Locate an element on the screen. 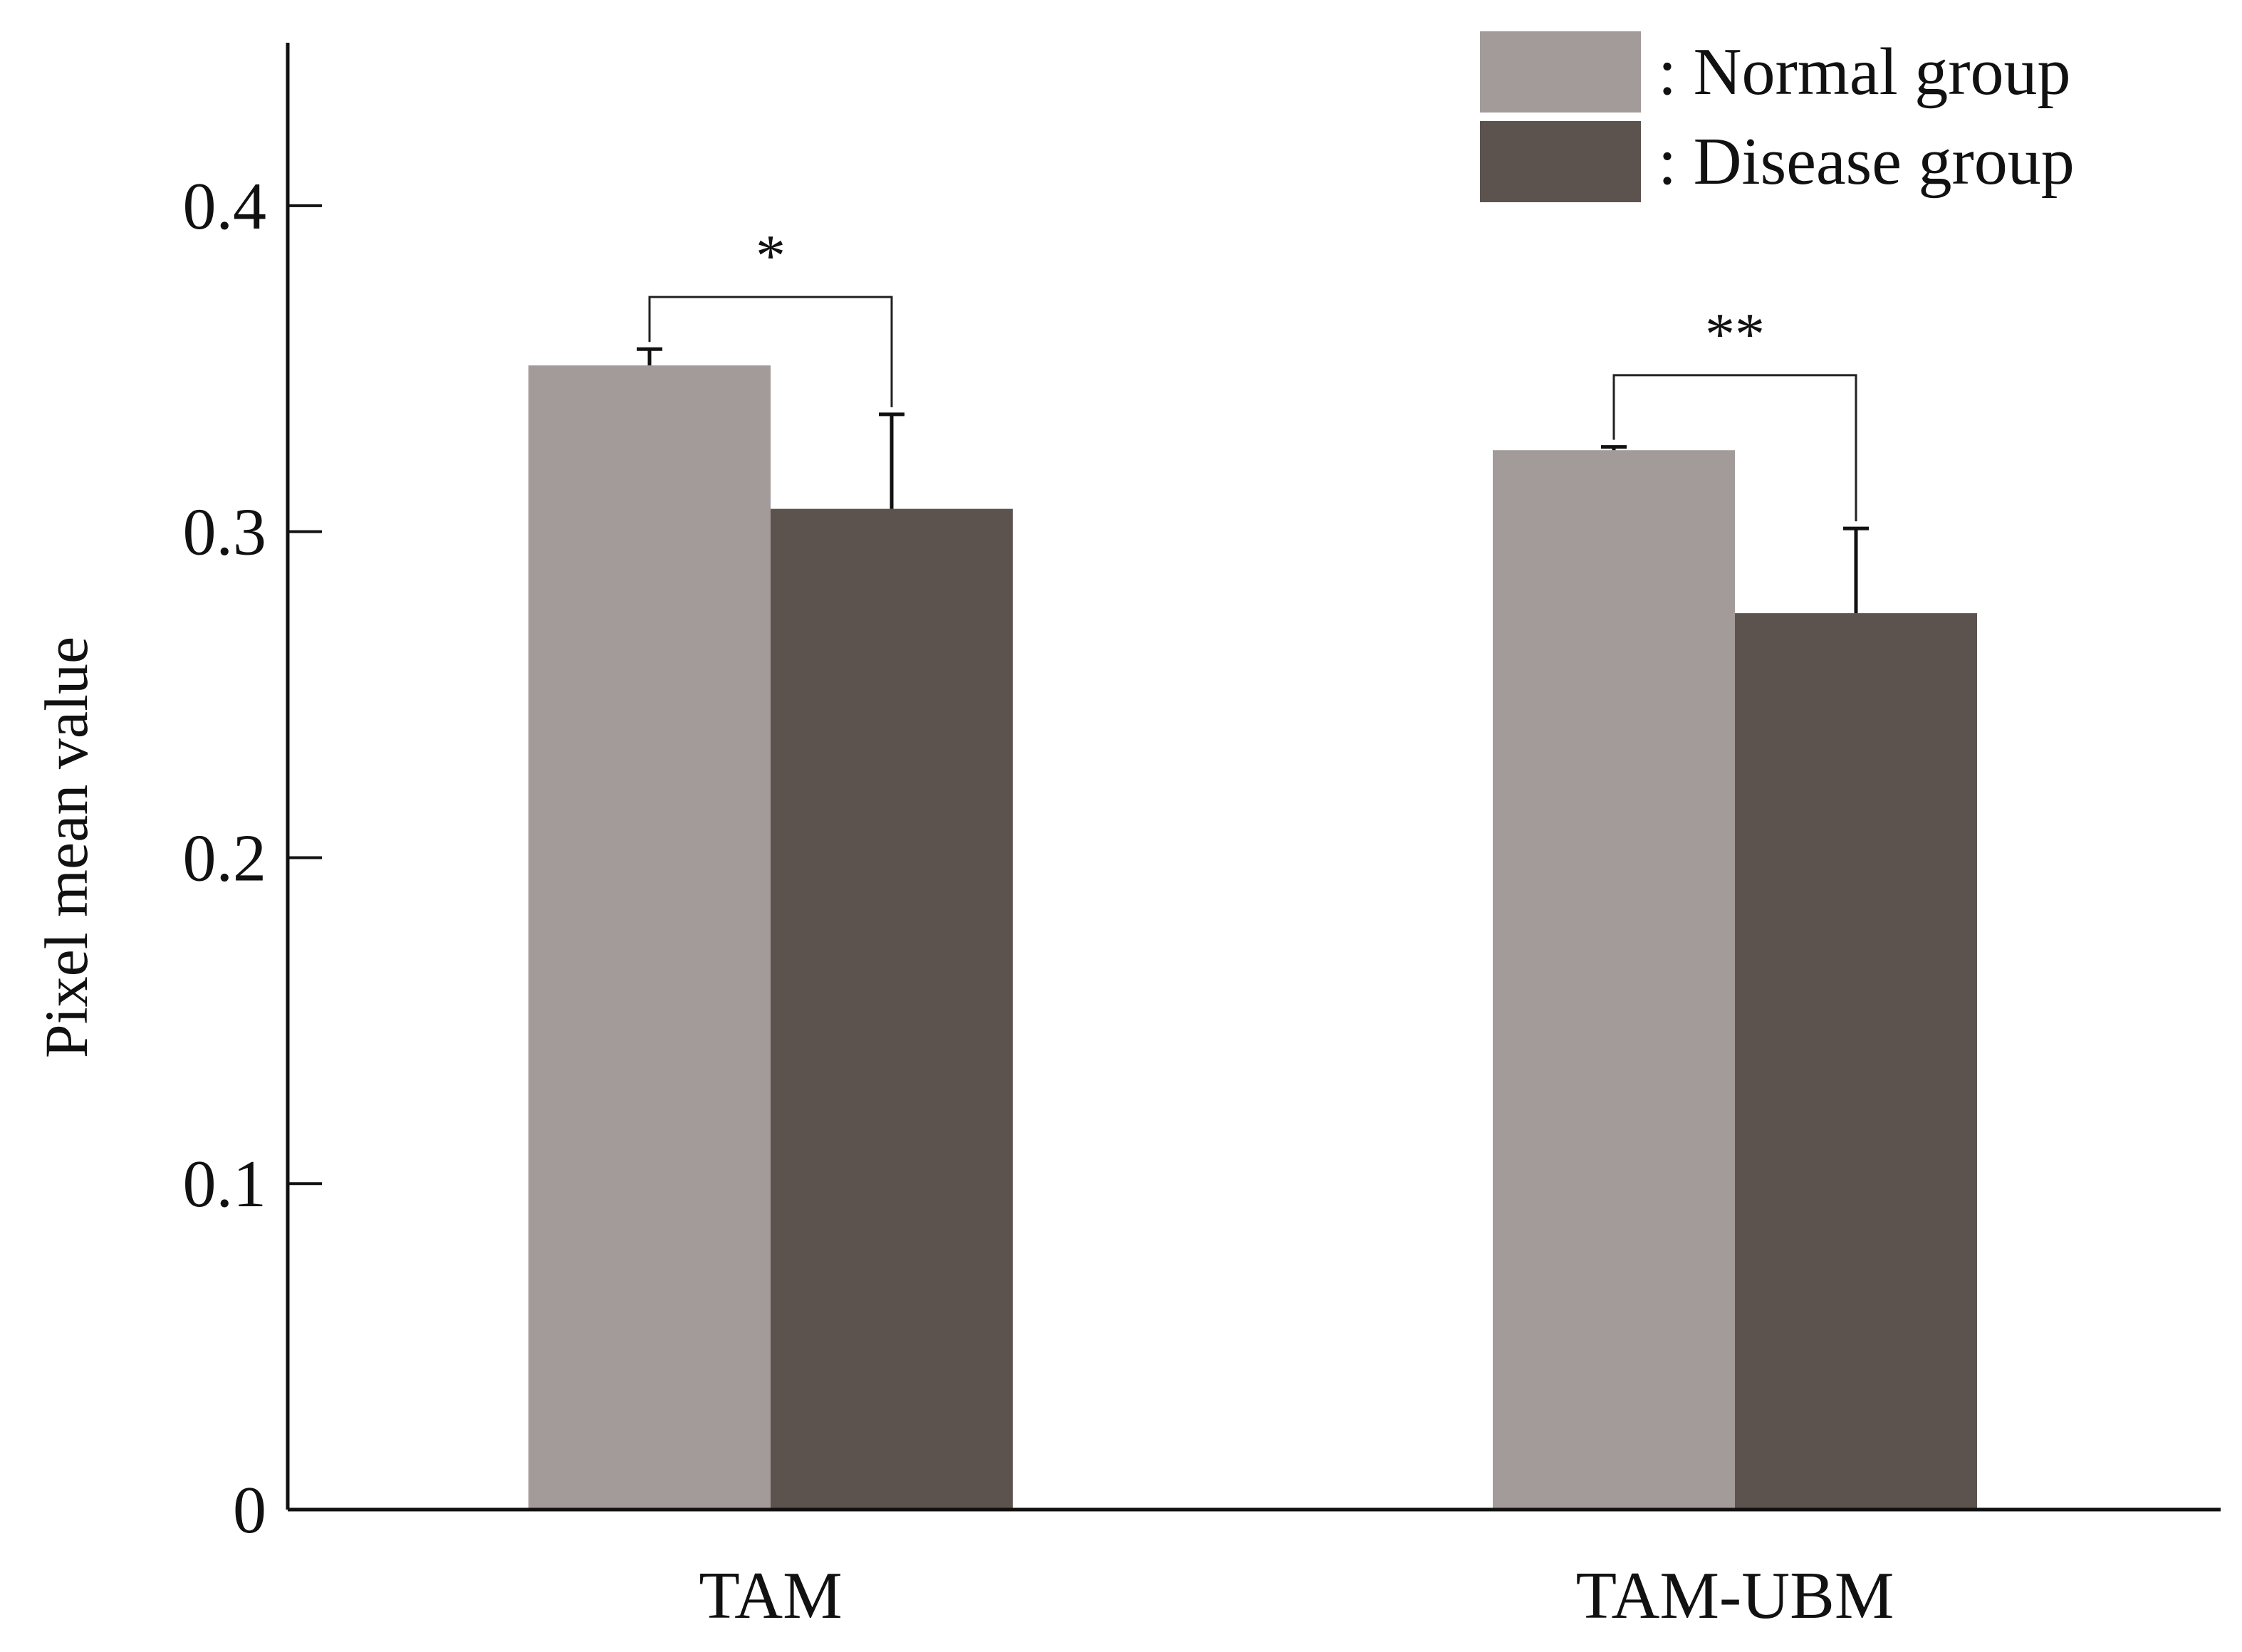 Image resolution: width=2242 pixels, height=1652 pixels. y-tick-label: 0 is located at coordinates (249, 1510).